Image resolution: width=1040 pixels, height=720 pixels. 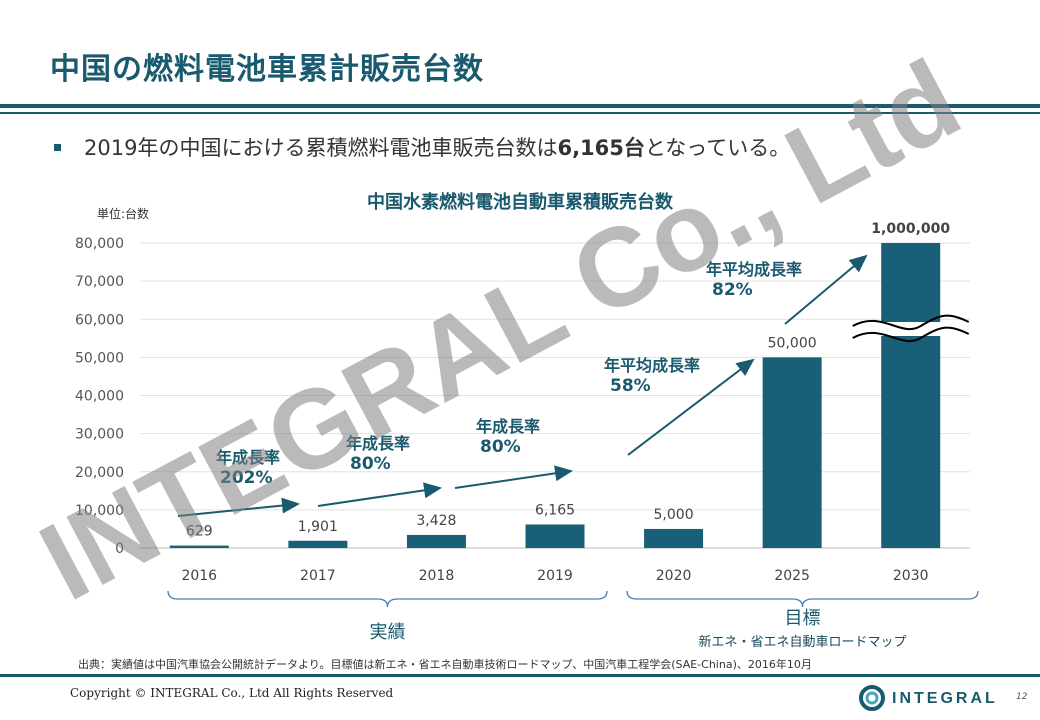 What do you see at coordinates (99, 320) in the screenshot?
I see `y-tick-label: 60,000` at bounding box center [99, 320].